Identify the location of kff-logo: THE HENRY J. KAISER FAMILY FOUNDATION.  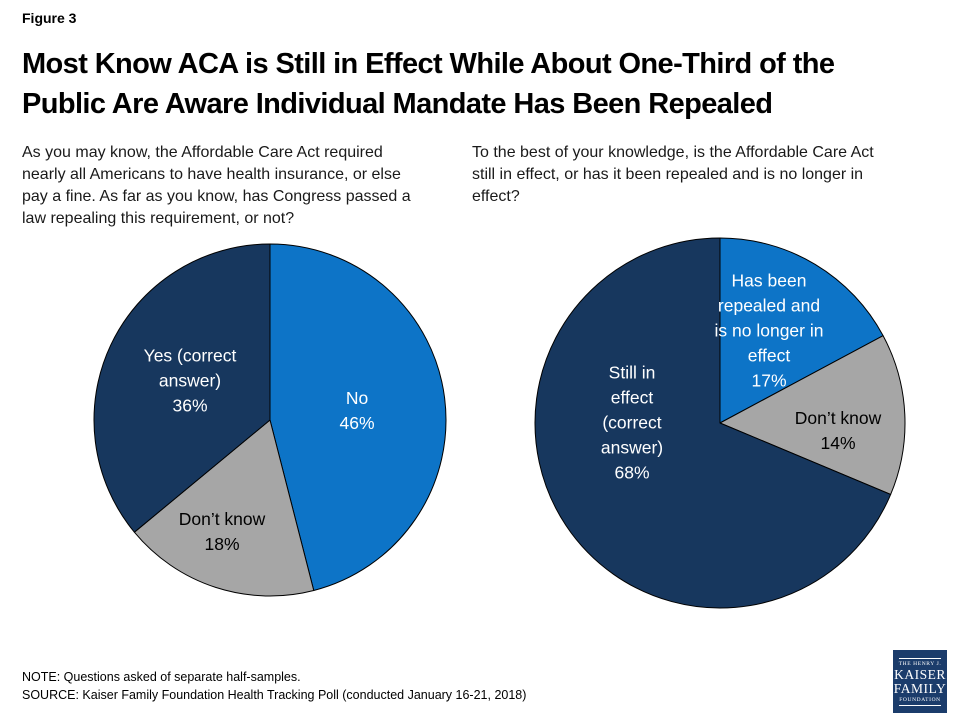
(920, 681).